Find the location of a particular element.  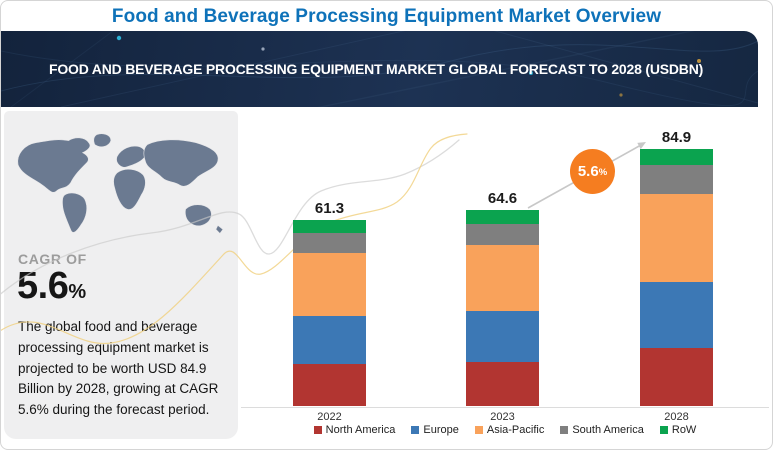

legend-item-row: RoW is located at coordinates (678, 430).